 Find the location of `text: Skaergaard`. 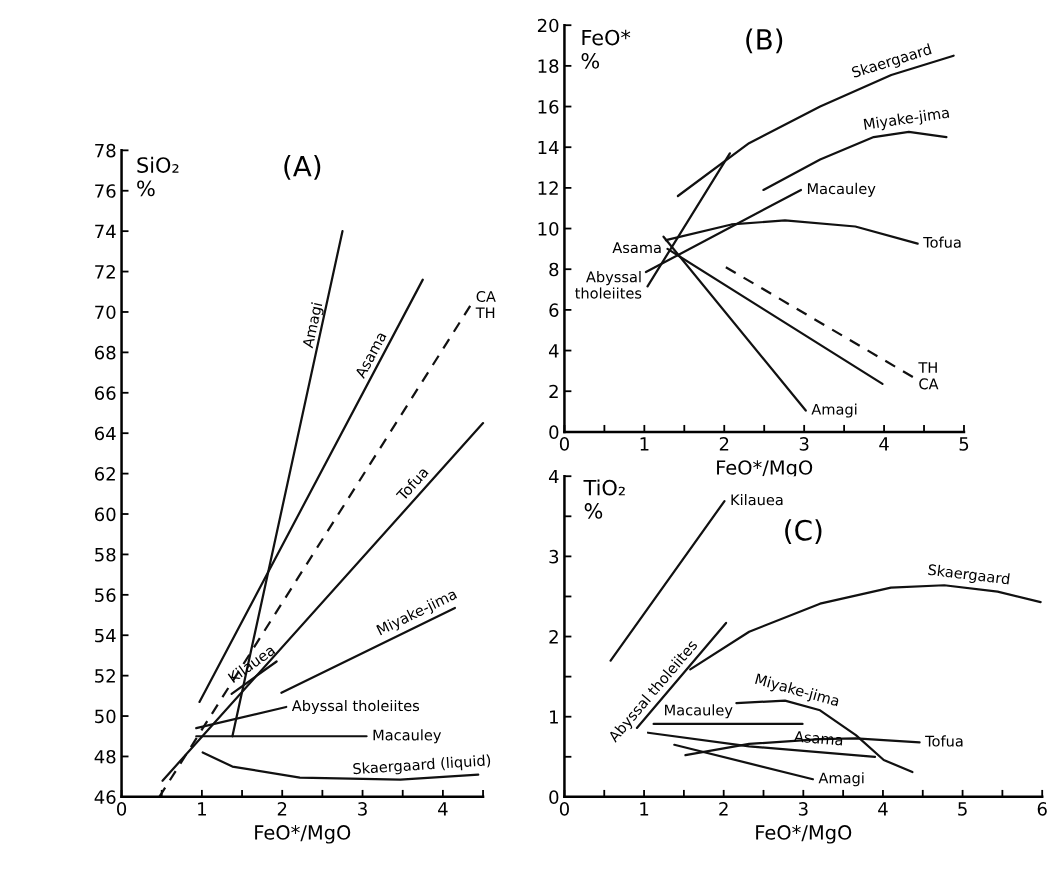

text: Skaergaard is located at coordinates (968, 575).